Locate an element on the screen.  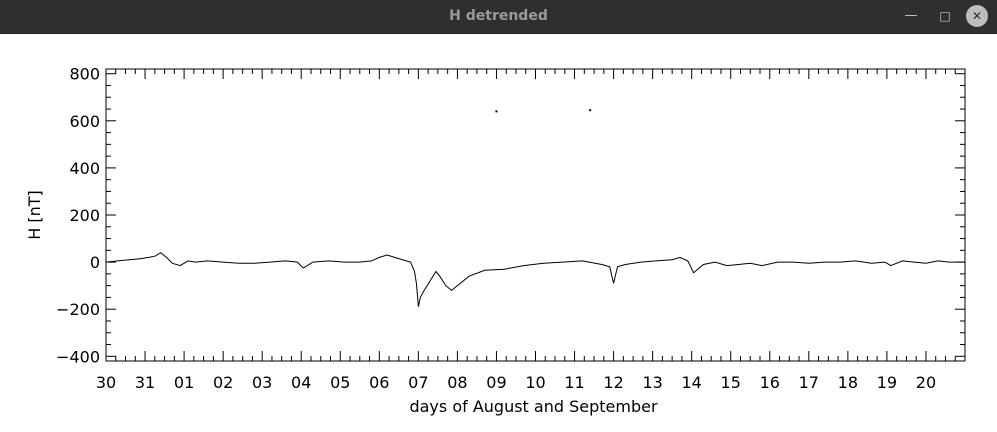
x-tick-label: 14 is located at coordinates (692, 382).